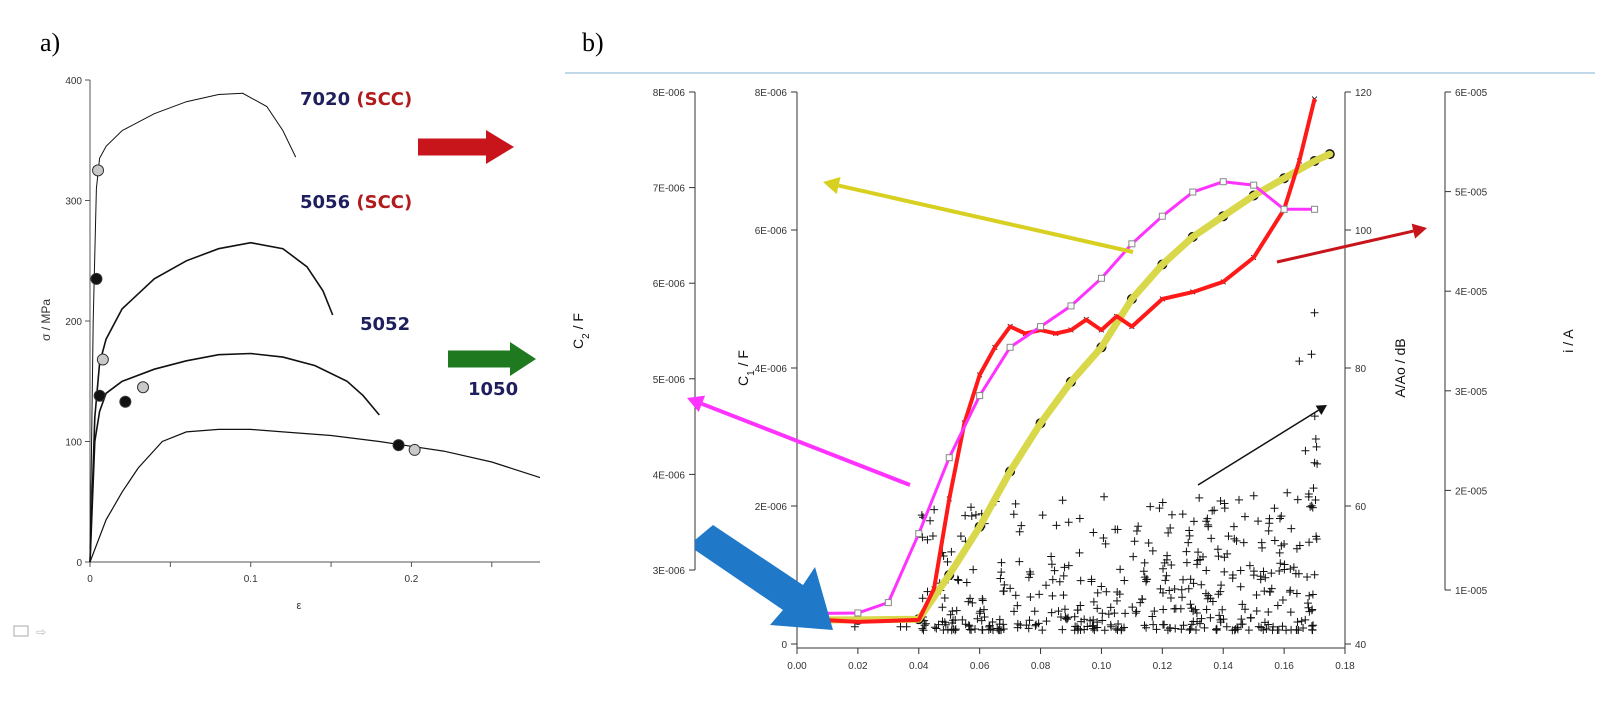  Describe the element at coordinates (1258, 447) in the screenshot. I see `black-arrow-shaft` at that location.